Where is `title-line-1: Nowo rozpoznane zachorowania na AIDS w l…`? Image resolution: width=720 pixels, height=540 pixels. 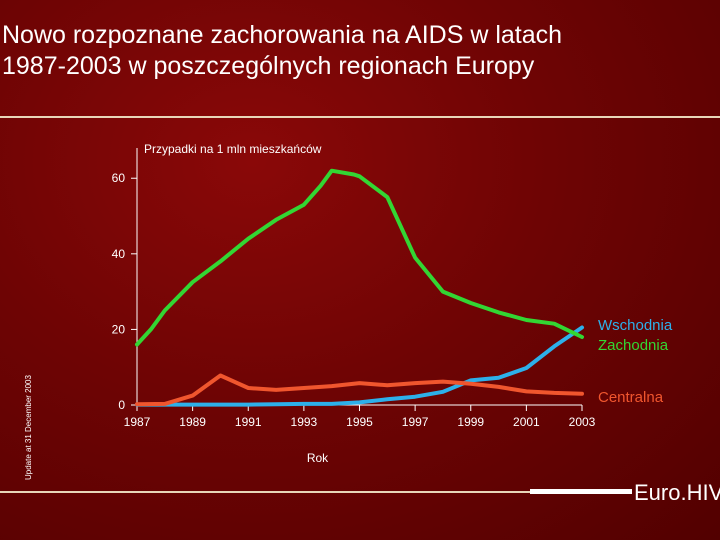 title-line-1: Nowo rozpoznane zachorowania na AIDS w l… is located at coordinates (282, 35).